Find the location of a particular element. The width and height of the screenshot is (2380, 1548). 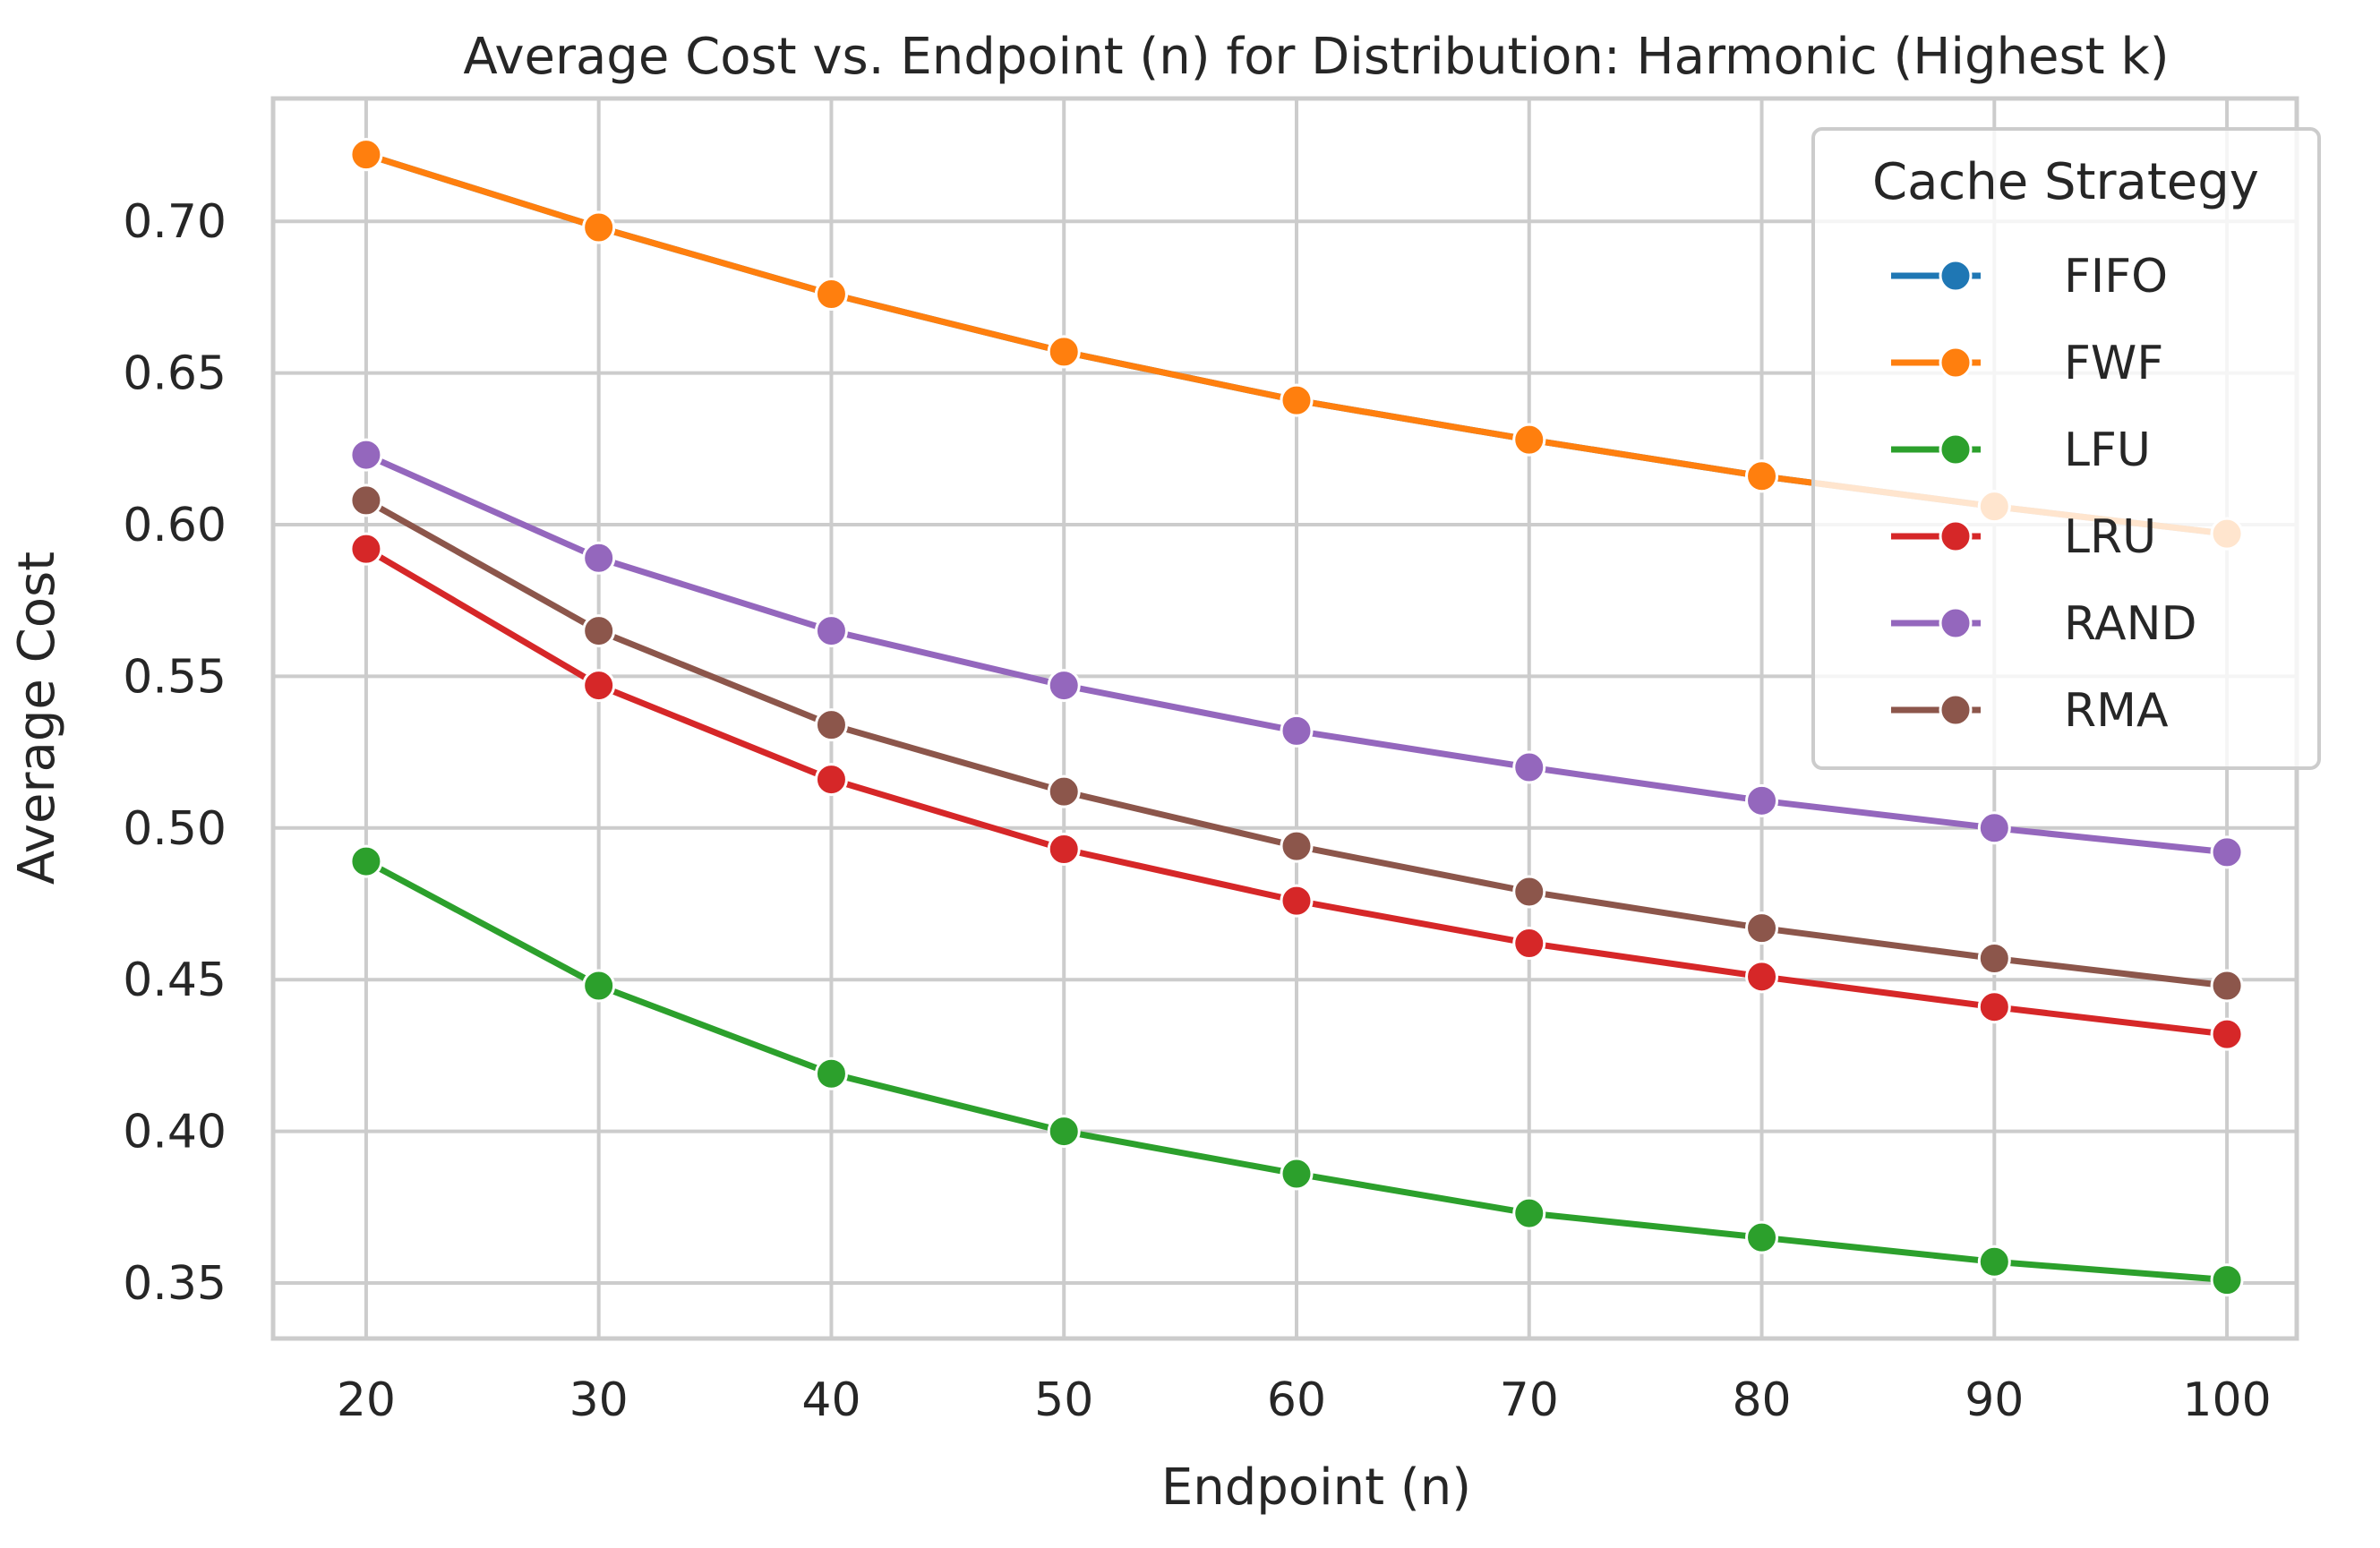

legend-item-fwf: FWF is located at coordinates (2027, 364).